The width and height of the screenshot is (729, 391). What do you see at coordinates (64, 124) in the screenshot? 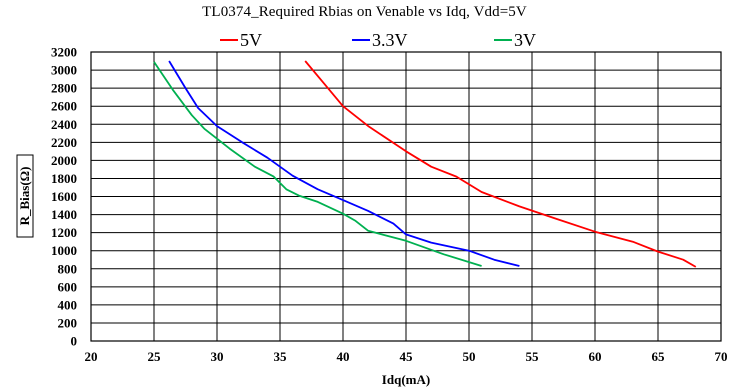
I see `y-tick-label: 2400` at bounding box center [64, 124].